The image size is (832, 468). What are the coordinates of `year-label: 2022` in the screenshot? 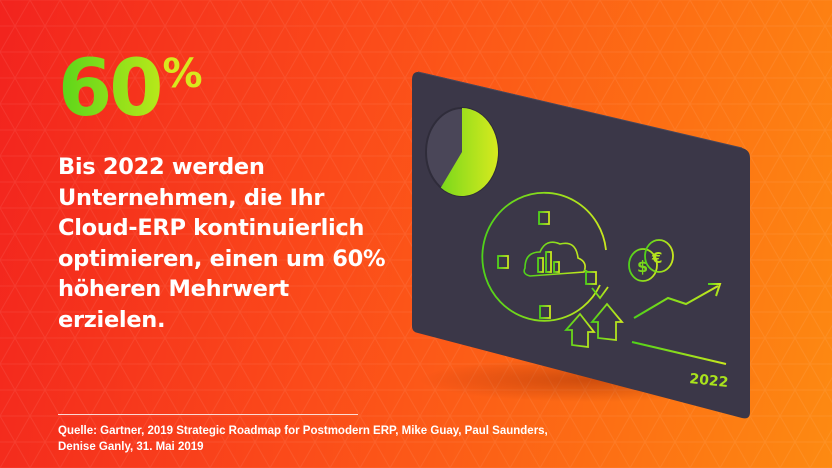 It's located at (709, 381).